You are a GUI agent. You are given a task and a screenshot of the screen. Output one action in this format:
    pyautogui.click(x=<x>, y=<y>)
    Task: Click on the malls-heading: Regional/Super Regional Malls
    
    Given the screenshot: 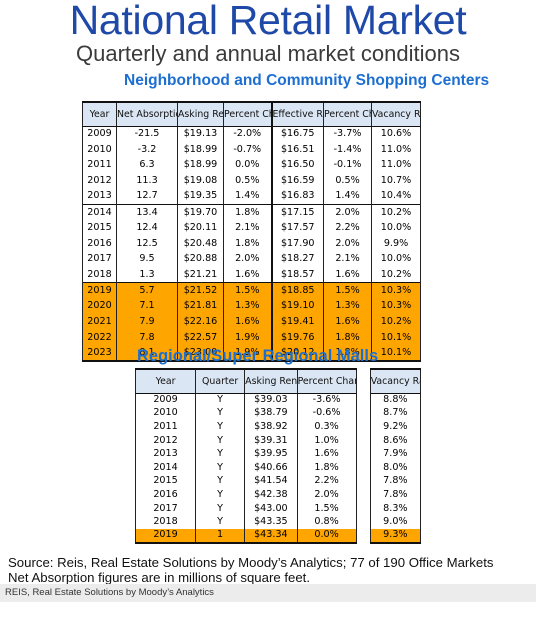 What is the action you would take?
    pyautogui.click(x=258, y=356)
    